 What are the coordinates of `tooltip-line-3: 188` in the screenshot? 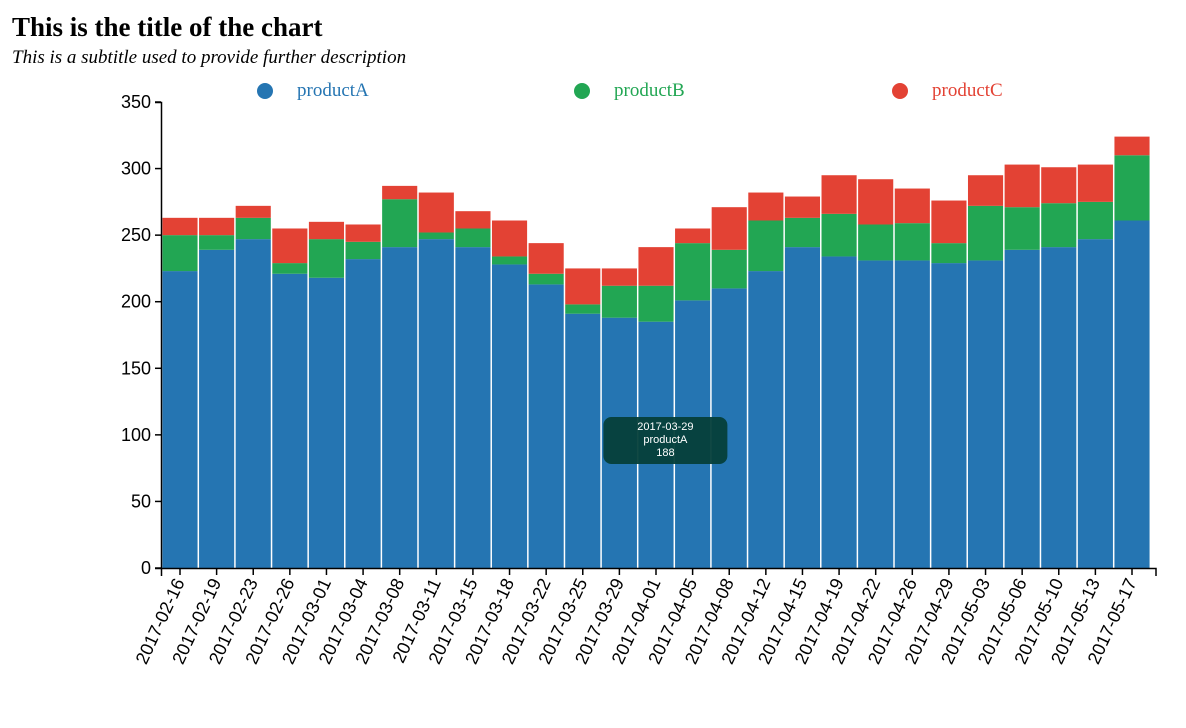 It's located at (665, 453).